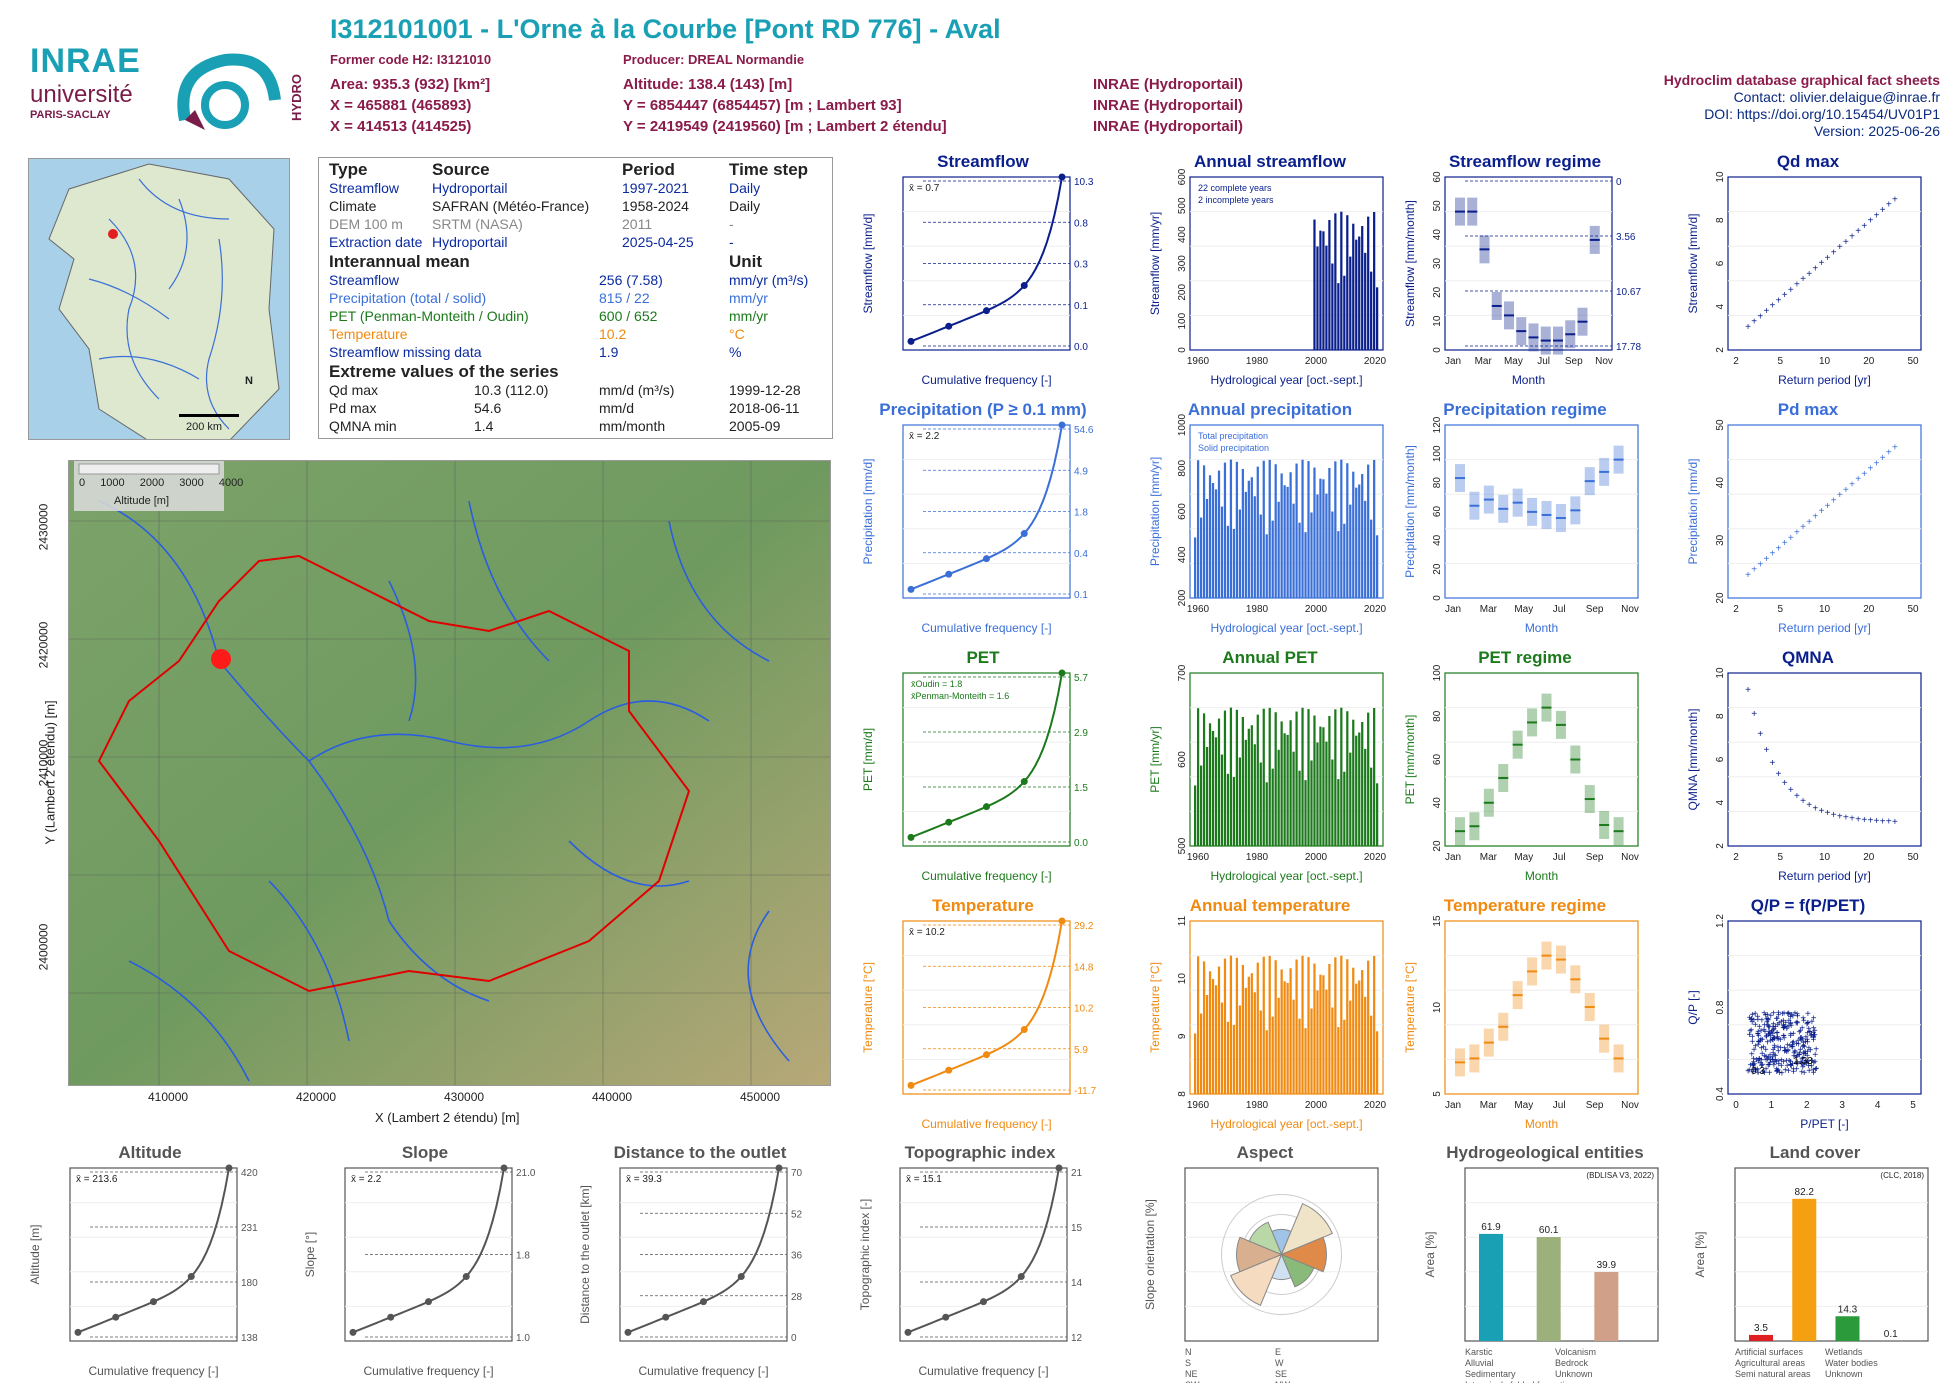 This screenshot has height=1386, width=1960. I want to click on right-tick: 5.9, so click(1081, 1050).